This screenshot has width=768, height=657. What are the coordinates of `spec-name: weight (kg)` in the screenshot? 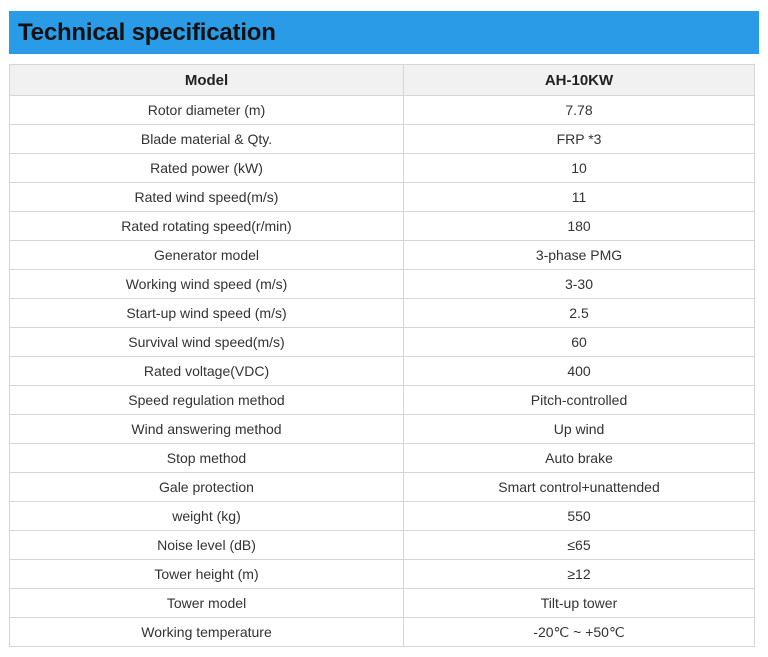 It's located at (206, 516).